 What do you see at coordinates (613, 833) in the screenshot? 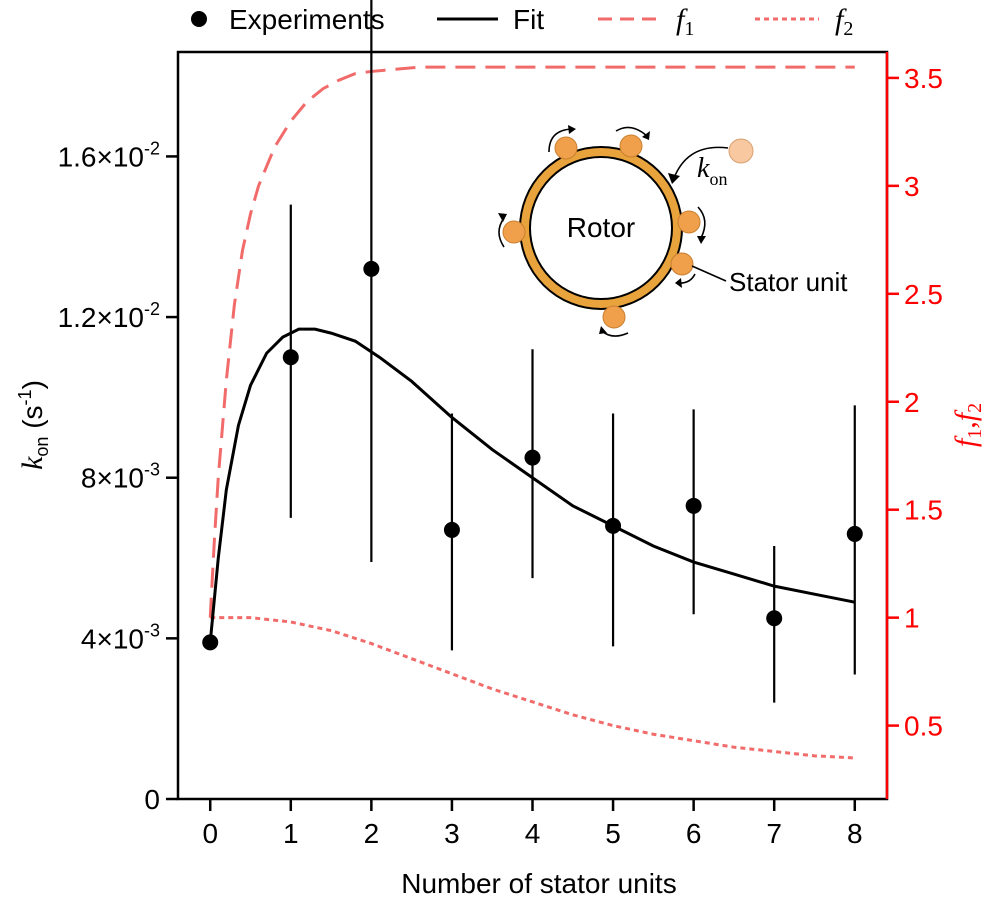
I see `x-tick-label: 5` at bounding box center [613, 833].